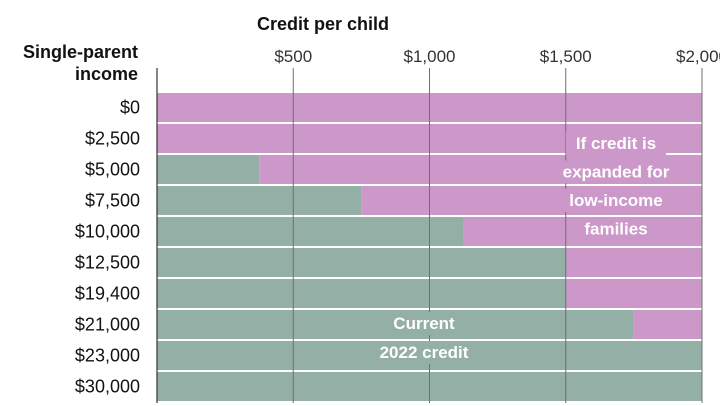 The width and height of the screenshot is (720, 406). I want to click on category-label-8: $23,000, so click(107, 356).